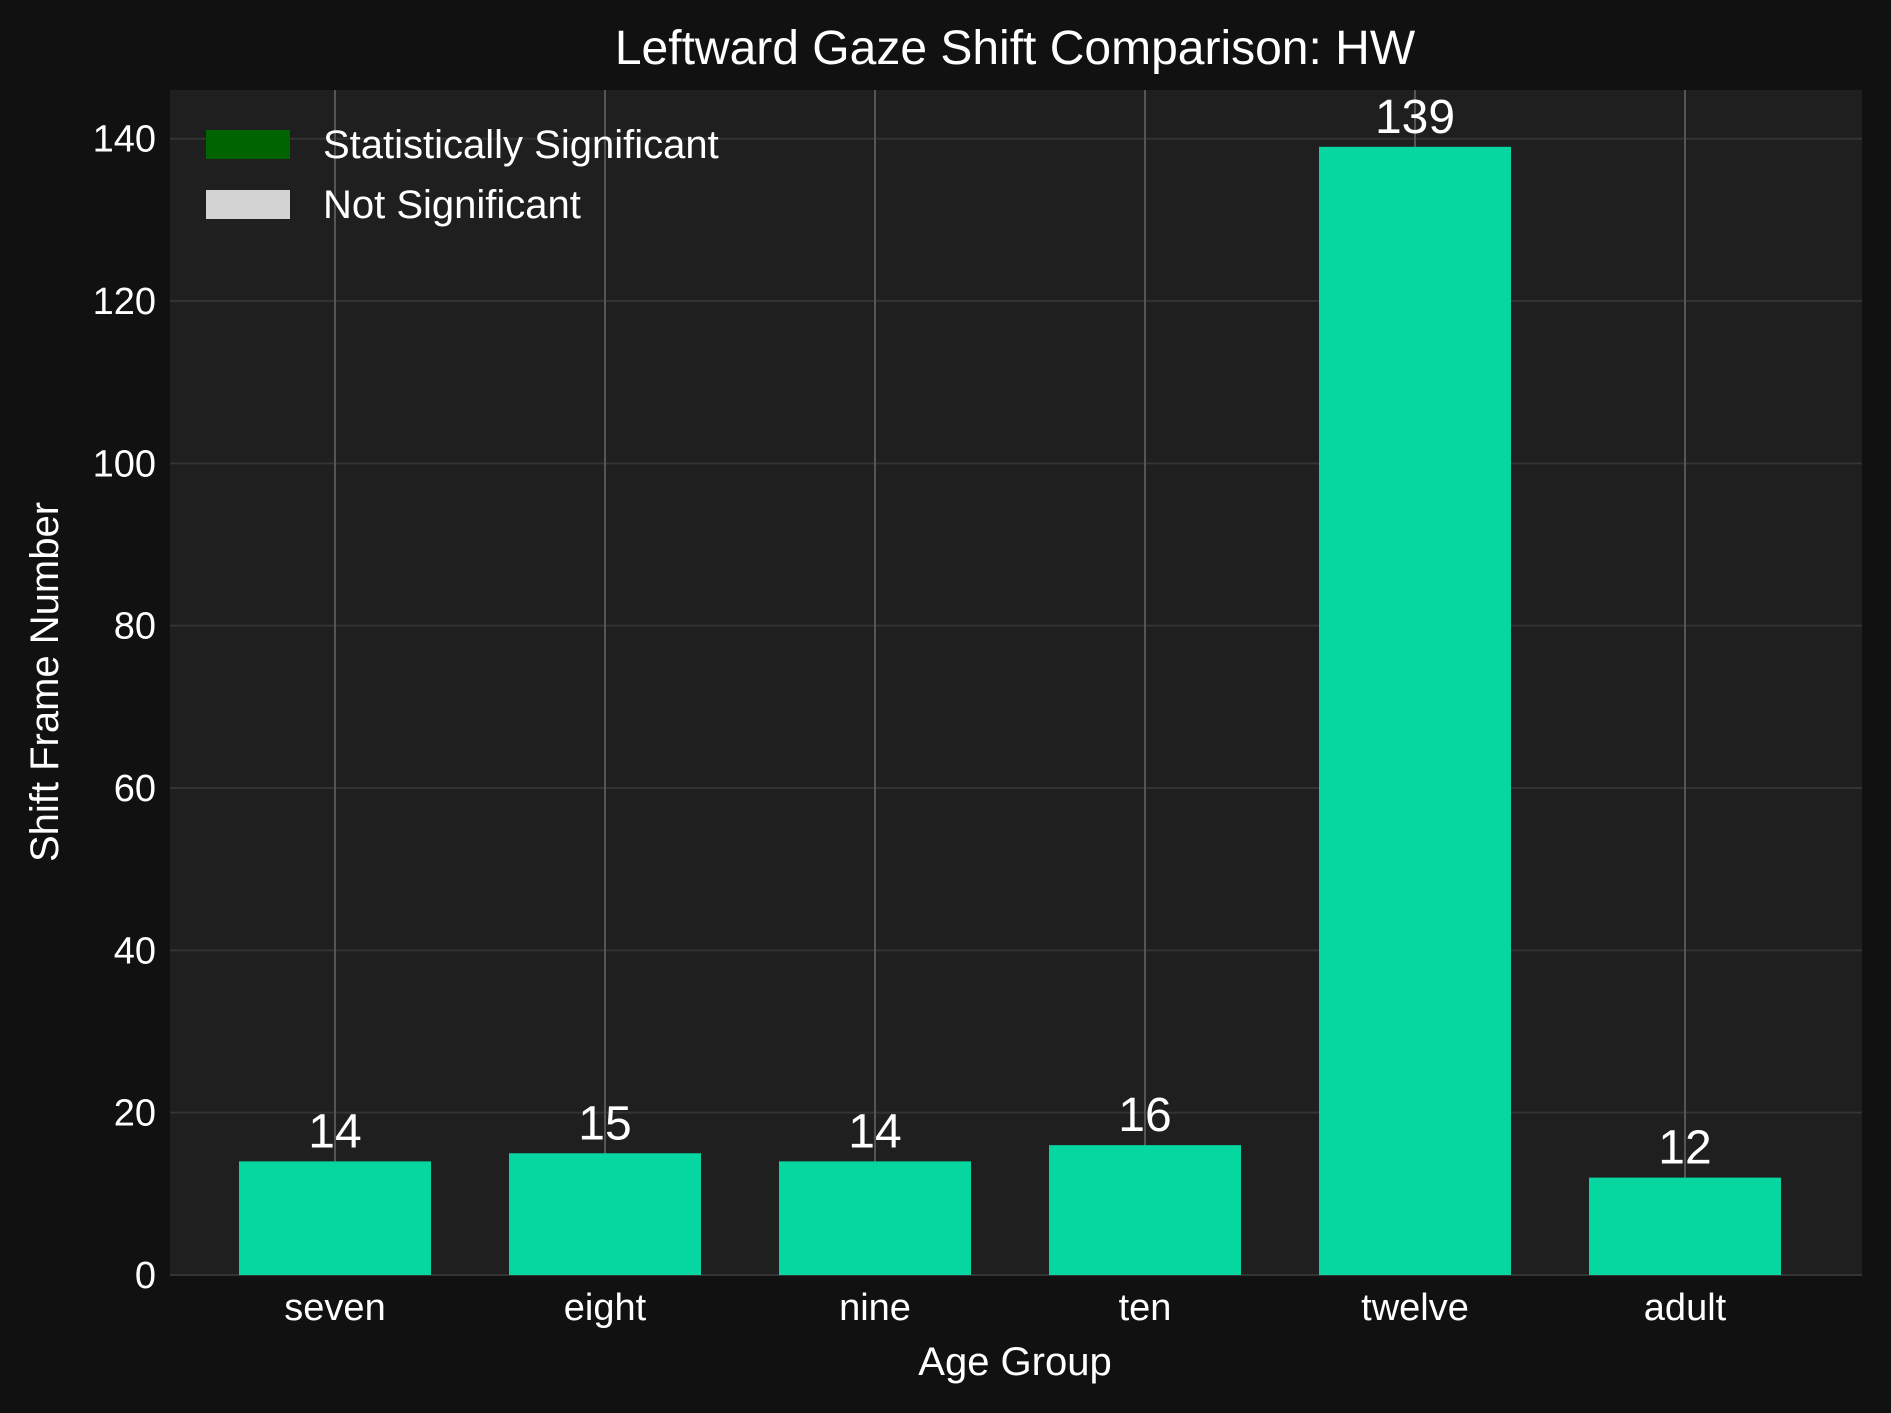 This screenshot has width=1891, height=1413. What do you see at coordinates (135, 951) in the screenshot?
I see `y-tick-label: 40` at bounding box center [135, 951].